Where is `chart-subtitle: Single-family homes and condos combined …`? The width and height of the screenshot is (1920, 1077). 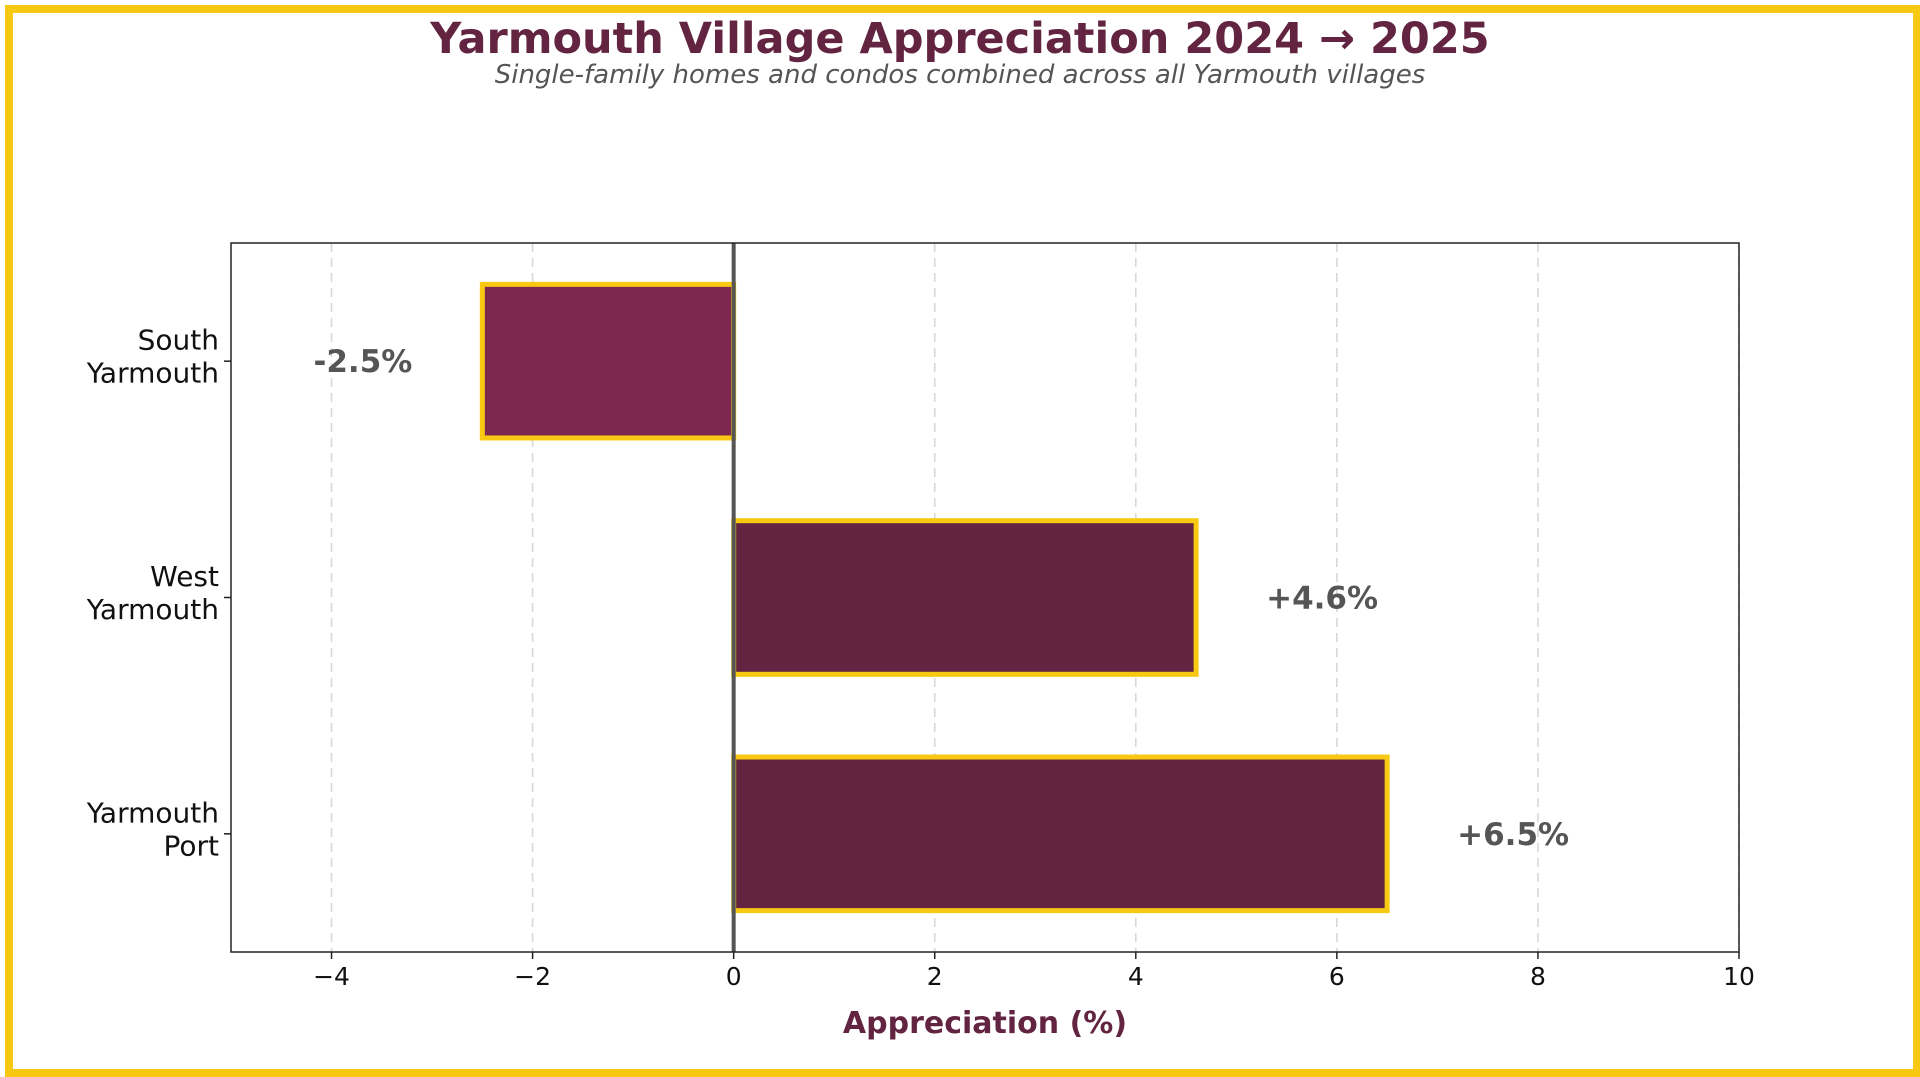 chart-subtitle: Single-family homes and condos combined … is located at coordinates (960, 75).